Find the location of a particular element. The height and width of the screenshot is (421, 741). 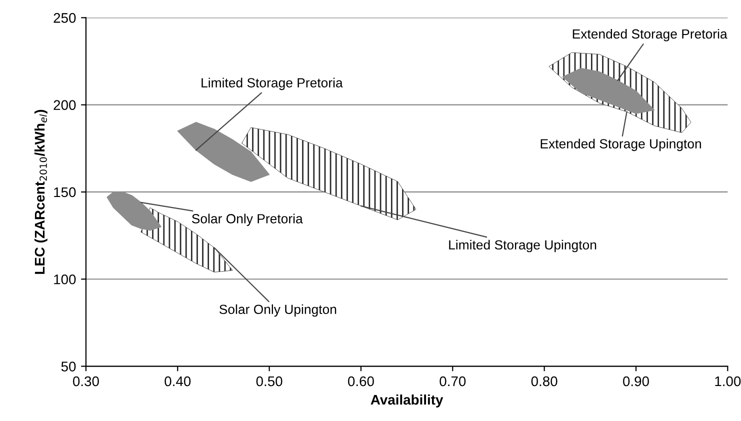

annotation: Extended Storage Pretoria is located at coordinates (650, 35).